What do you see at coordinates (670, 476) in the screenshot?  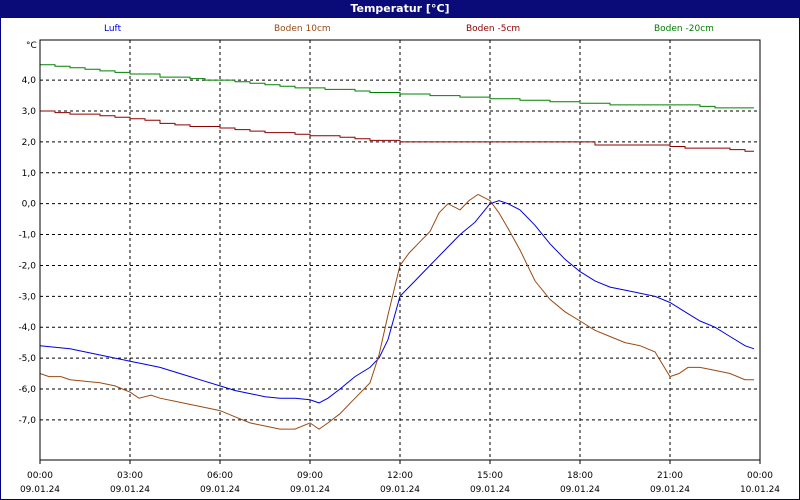 I see `x-tick-time: 21:00` at bounding box center [670, 476].